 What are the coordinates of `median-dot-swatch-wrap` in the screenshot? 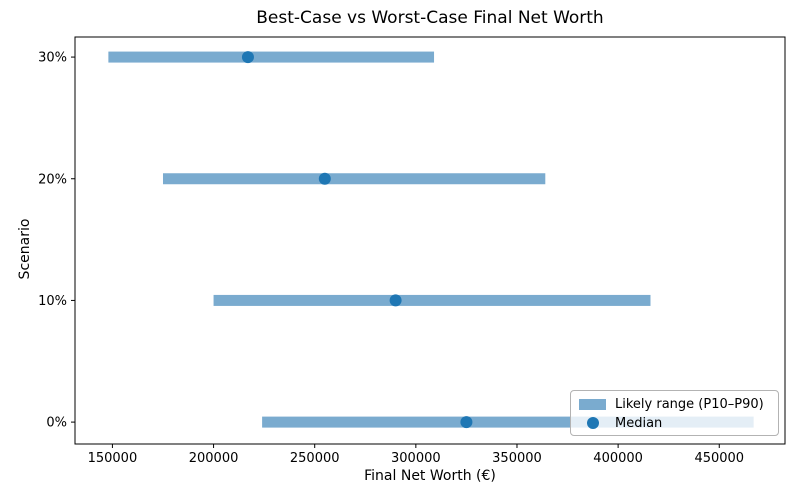 It's located at (592, 423).